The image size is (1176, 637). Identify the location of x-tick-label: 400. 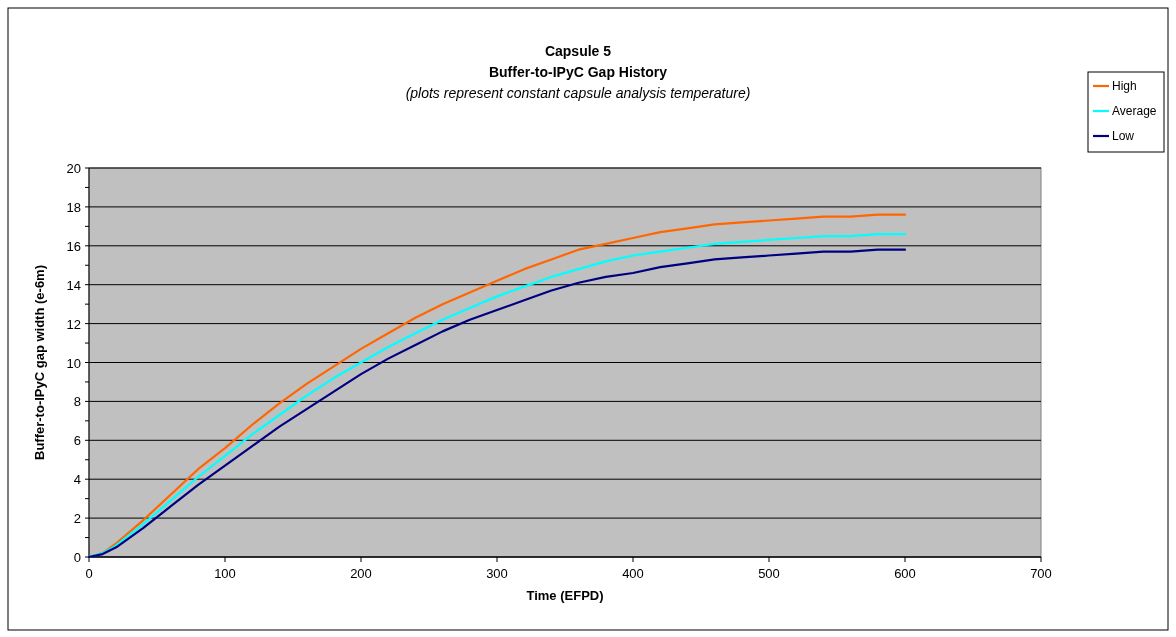
(633, 573).